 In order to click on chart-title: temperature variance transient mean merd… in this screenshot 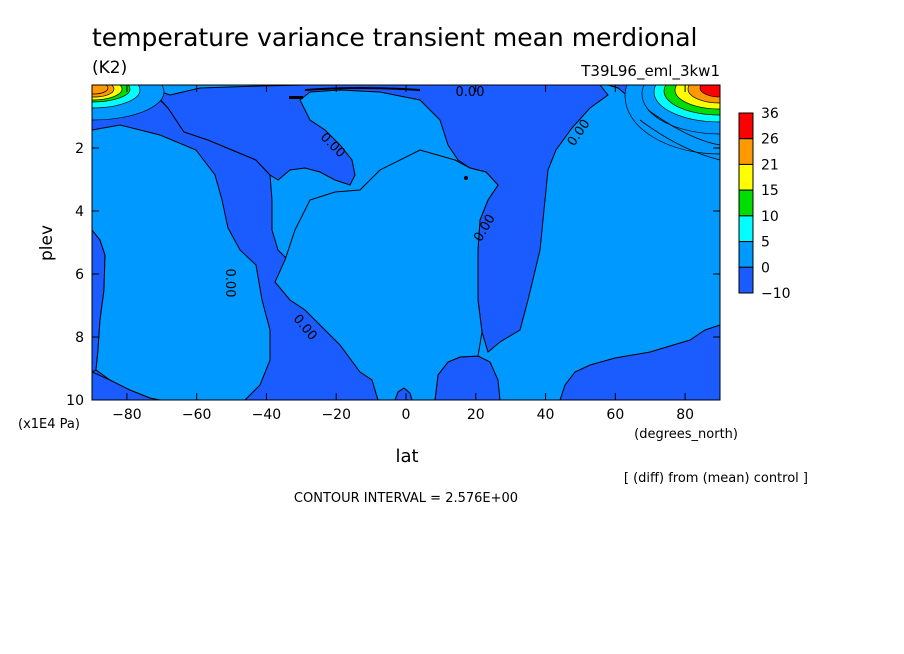, I will do `click(395, 37)`.